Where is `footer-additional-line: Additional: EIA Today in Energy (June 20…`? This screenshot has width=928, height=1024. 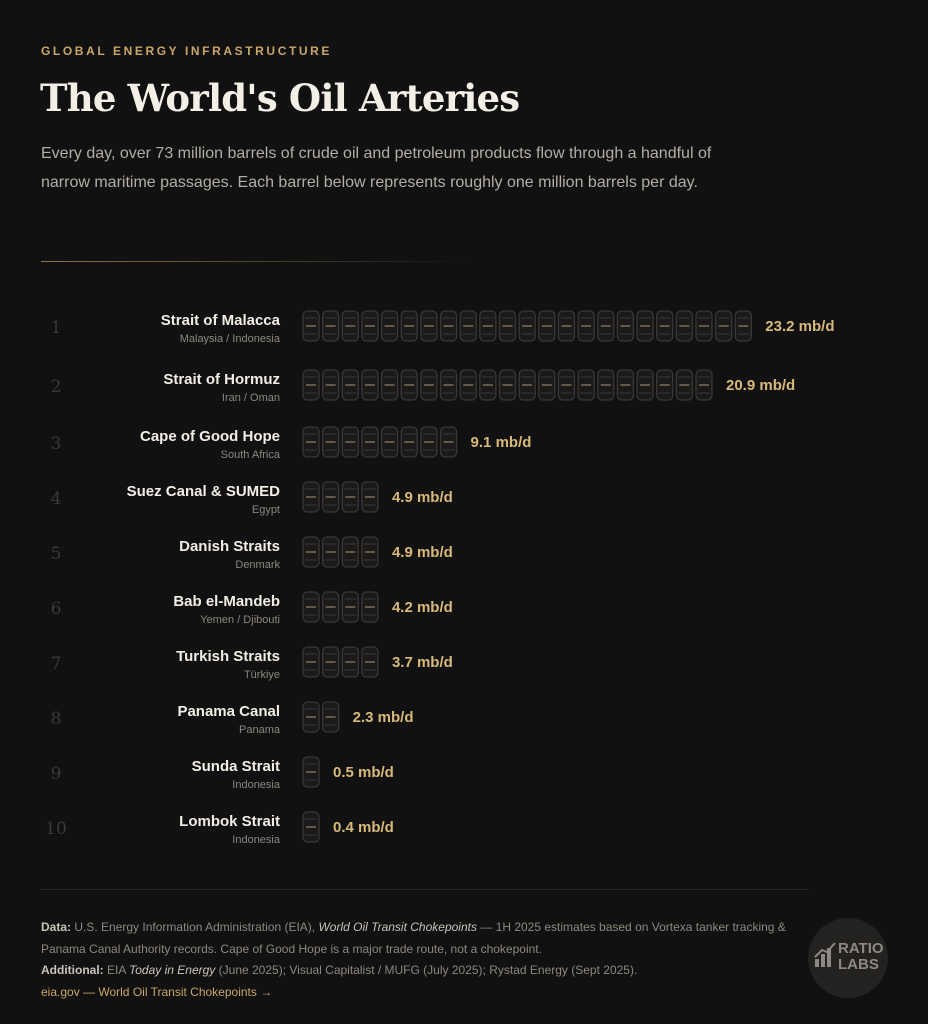
footer-additional-line: Additional: EIA Today in Energy (June 20… is located at coordinates (436, 970).